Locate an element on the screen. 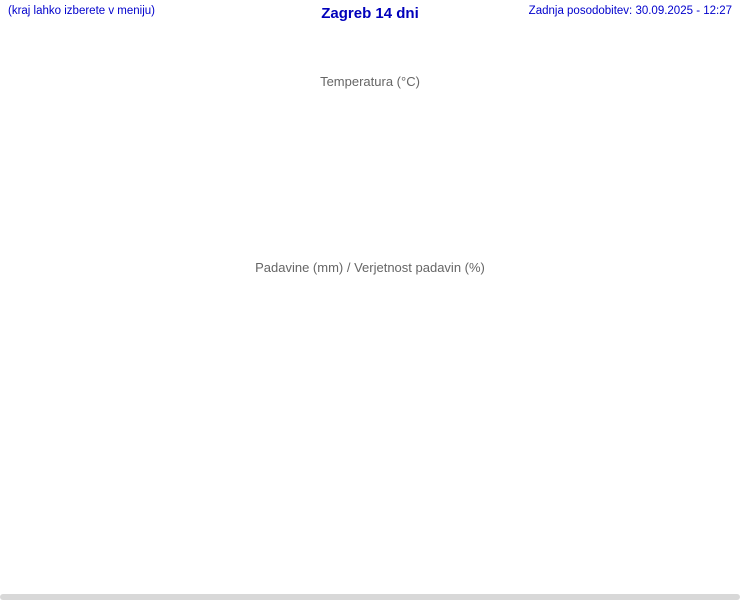 The image size is (740, 600). page-title: Zagreb 14 dni is located at coordinates (370, 13).